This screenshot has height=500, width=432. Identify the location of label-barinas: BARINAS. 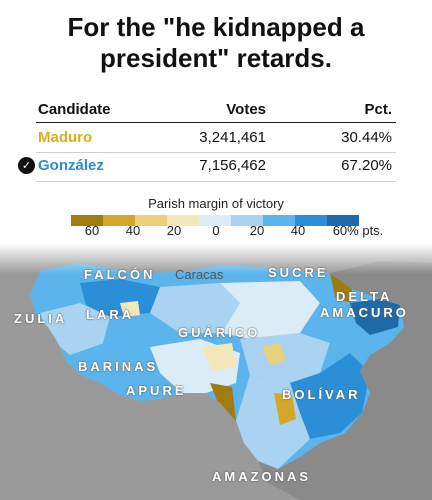
(118, 366).